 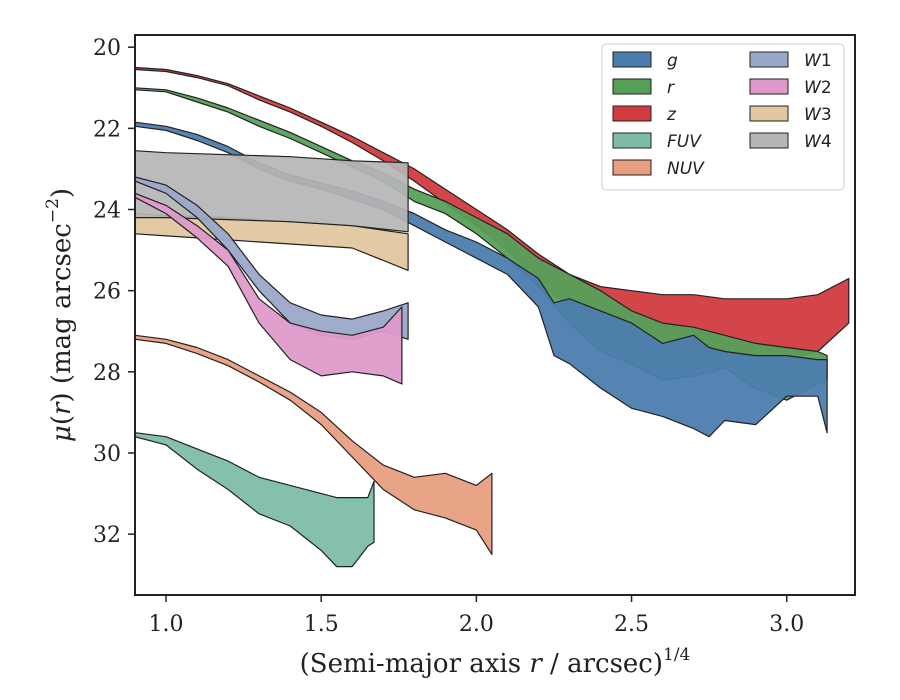 I want to click on legend-swatch-g, so click(x=632, y=59).